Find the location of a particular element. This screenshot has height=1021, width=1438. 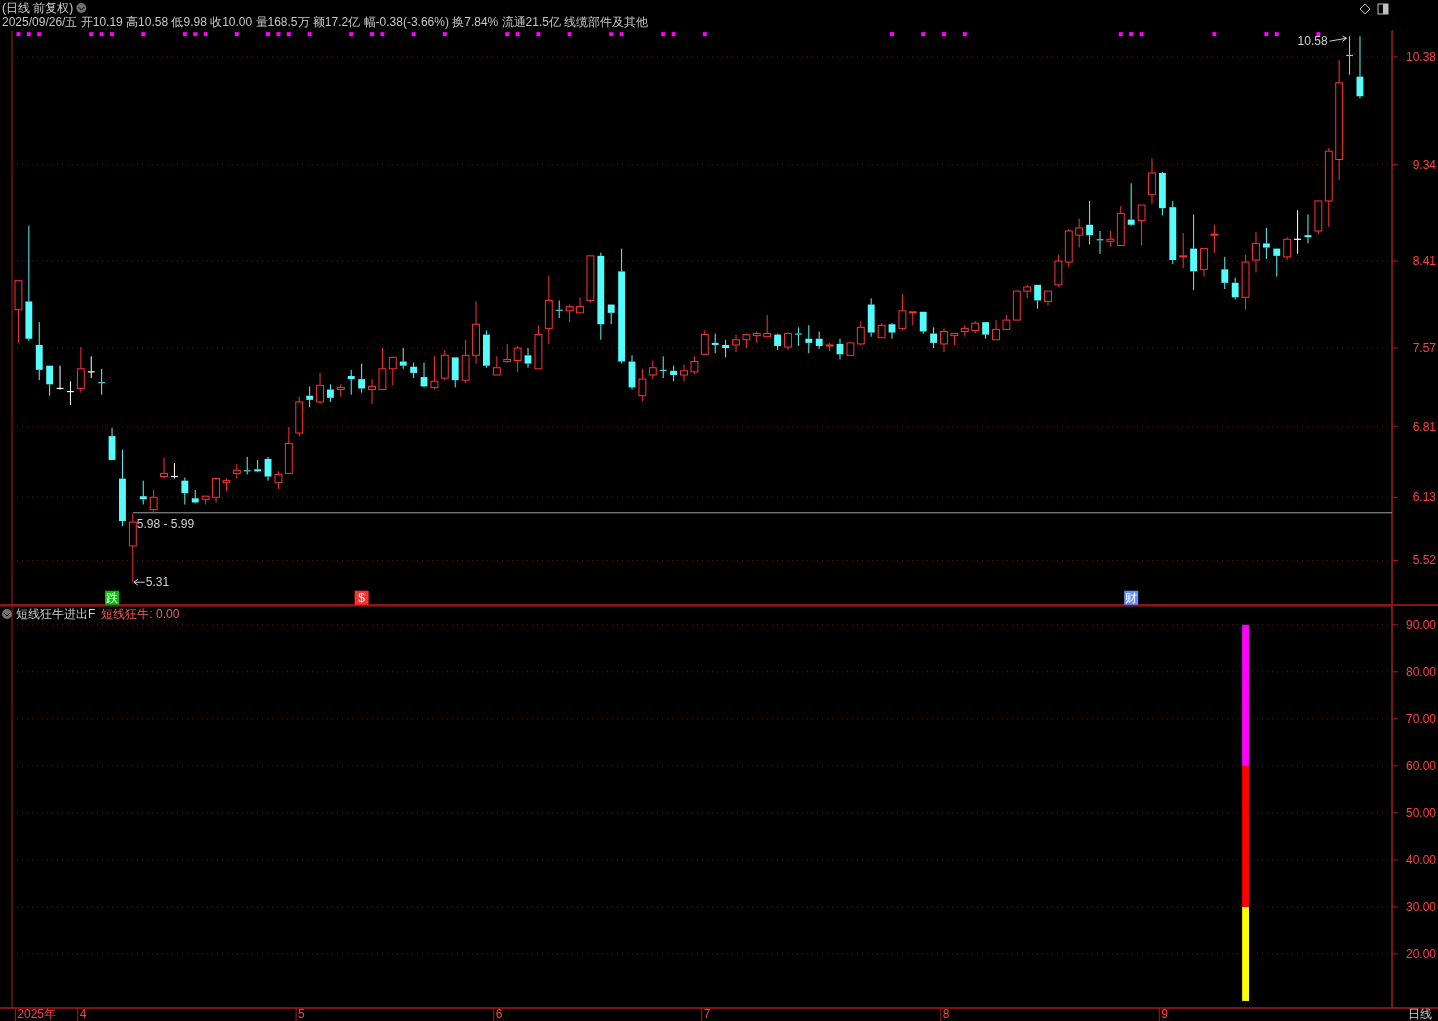

y-tick-label: 5.52 is located at coordinates (1424, 560).